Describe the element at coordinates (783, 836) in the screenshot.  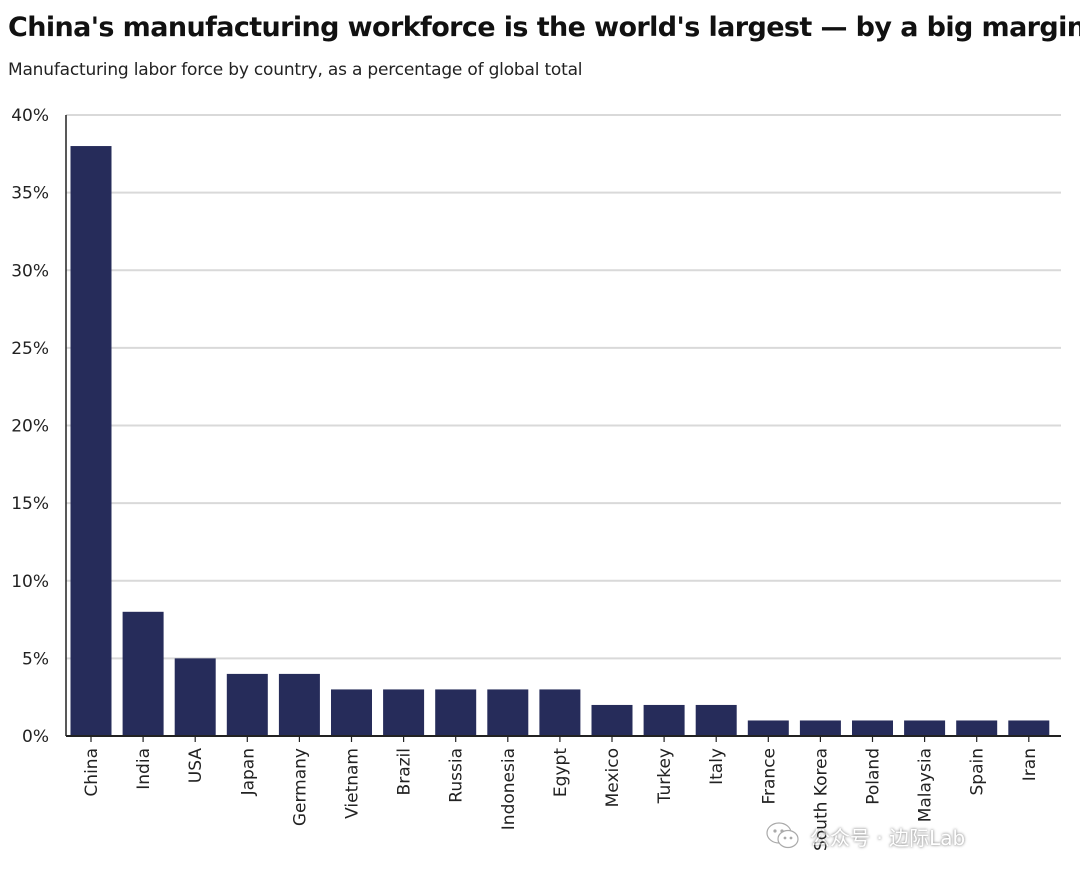
I see `wechat-icon` at that location.